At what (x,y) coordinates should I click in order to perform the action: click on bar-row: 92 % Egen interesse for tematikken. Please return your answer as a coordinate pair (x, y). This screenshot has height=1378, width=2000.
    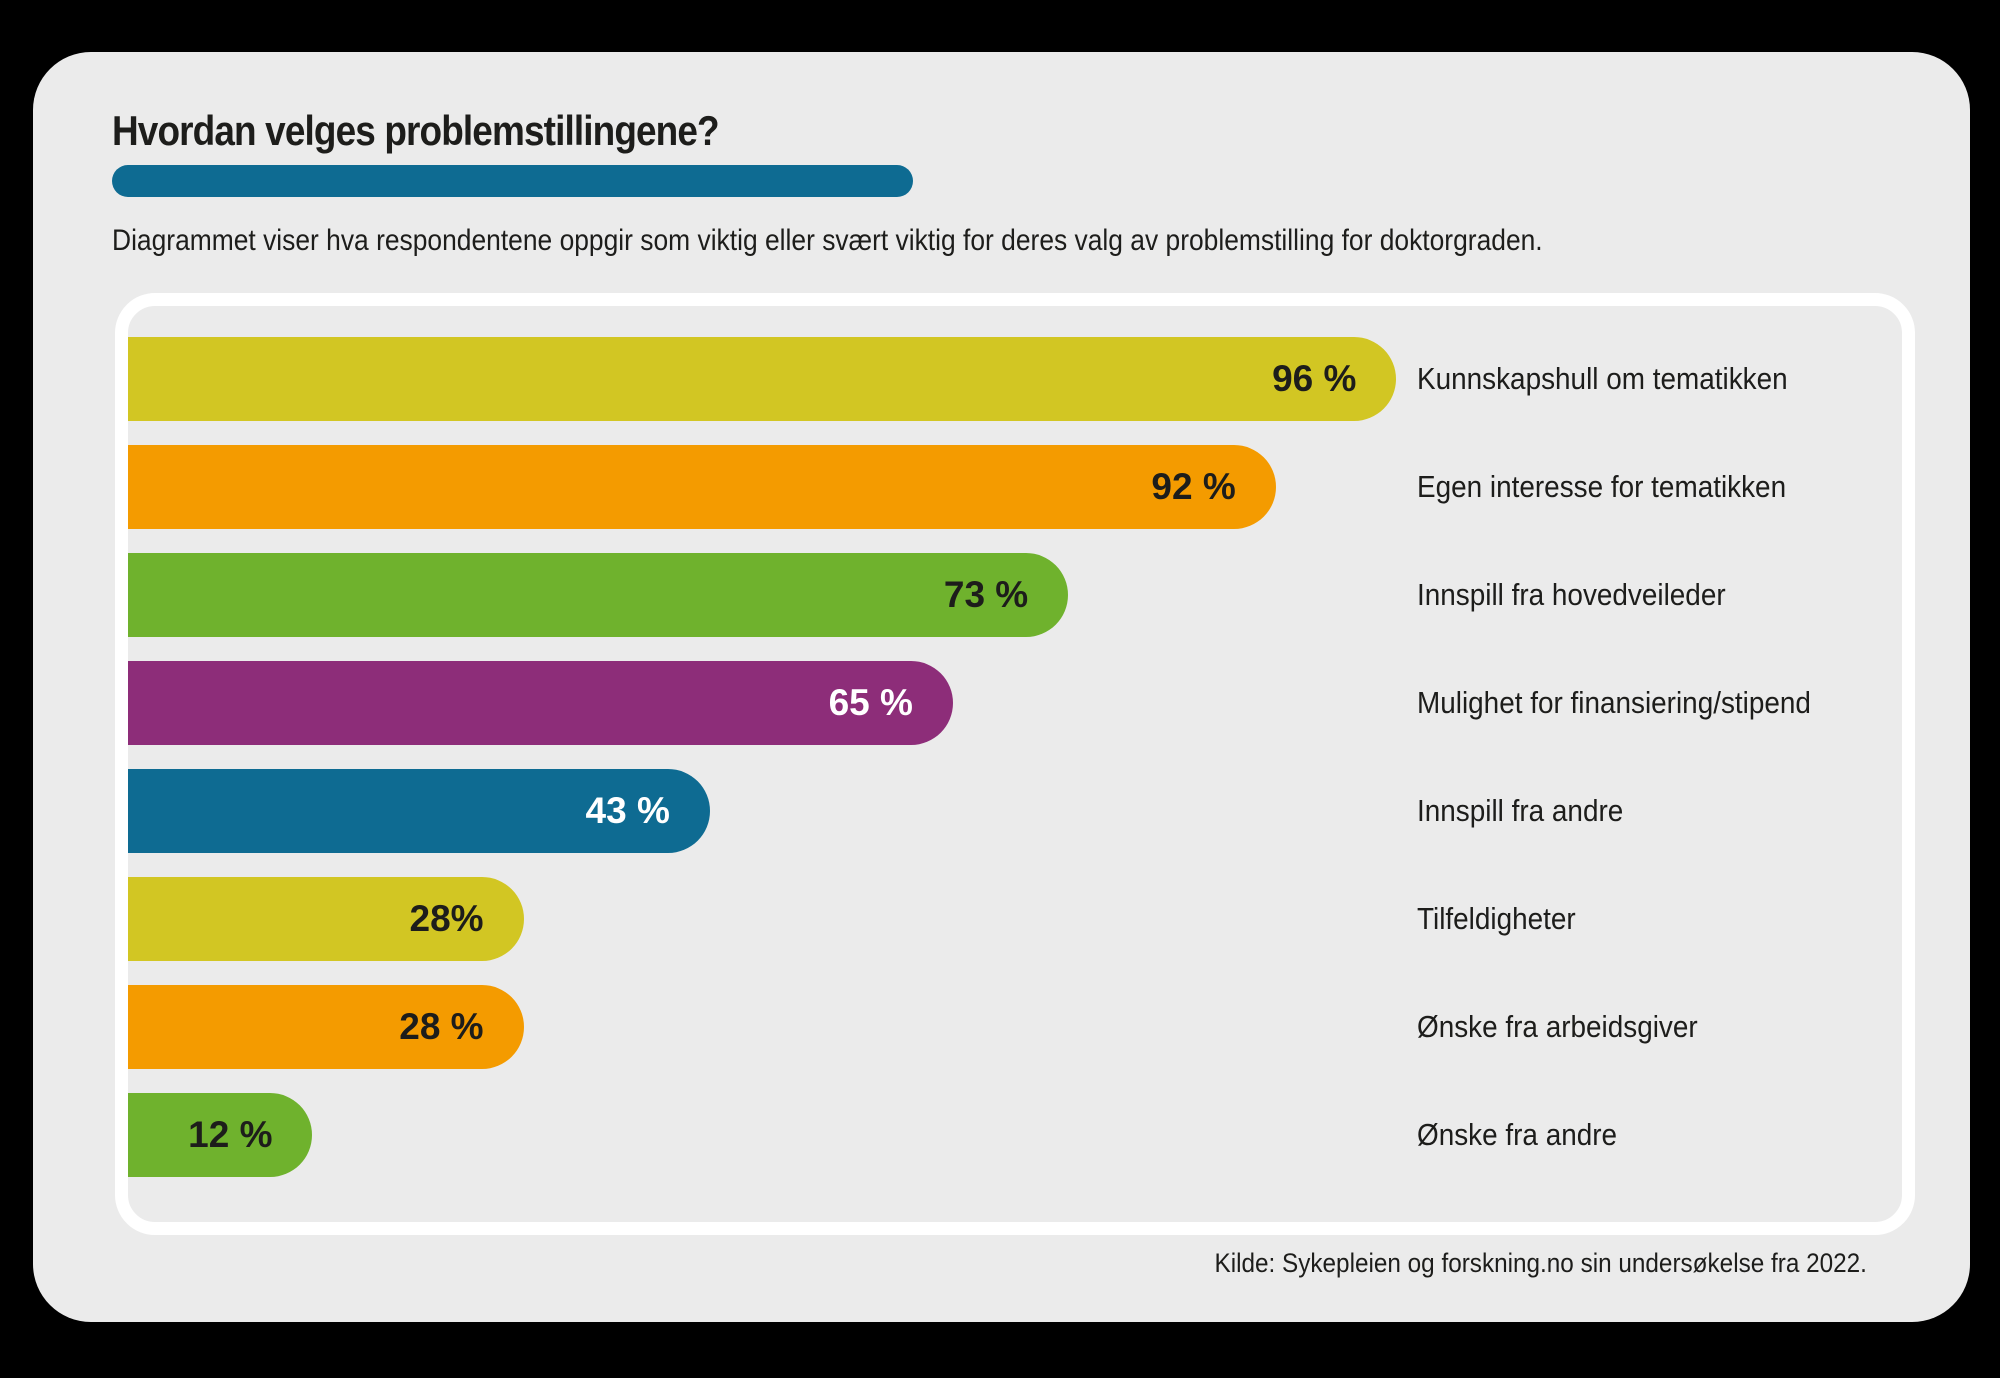
    Looking at the image, I should click on (1015, 487).